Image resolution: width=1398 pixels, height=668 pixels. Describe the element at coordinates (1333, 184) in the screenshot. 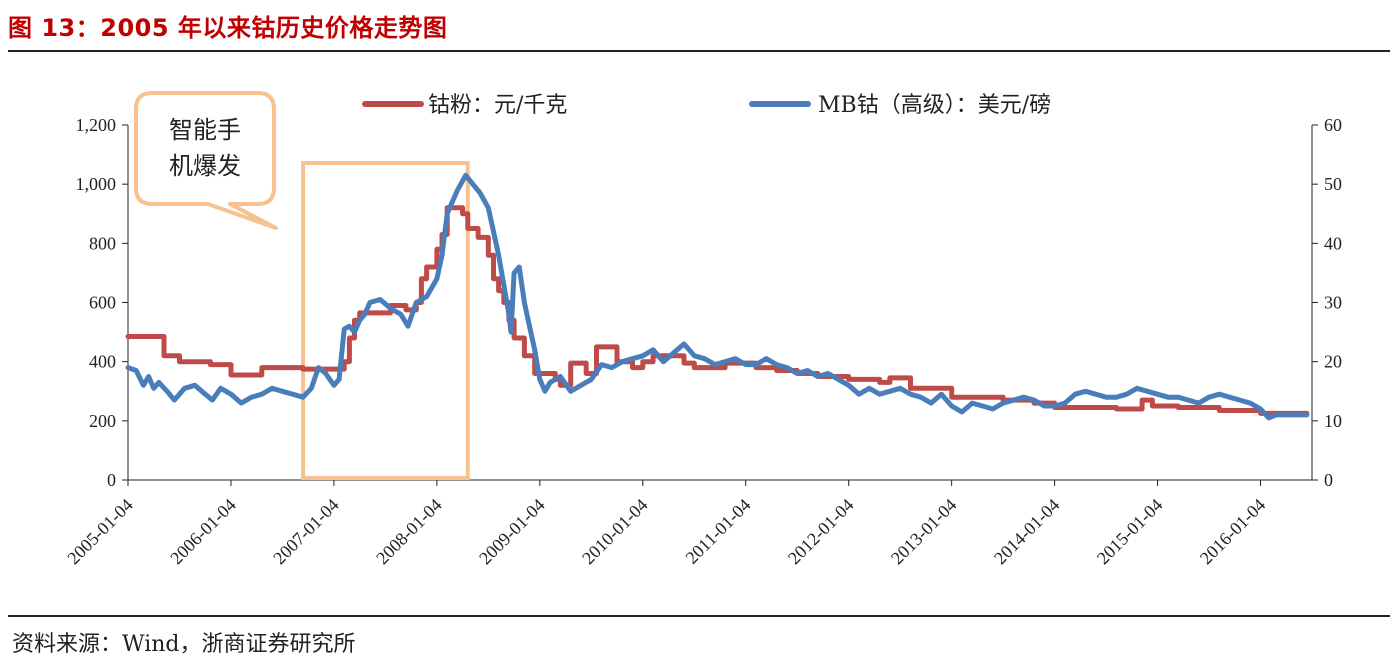

I see `right-tick-label: 50` at that location.